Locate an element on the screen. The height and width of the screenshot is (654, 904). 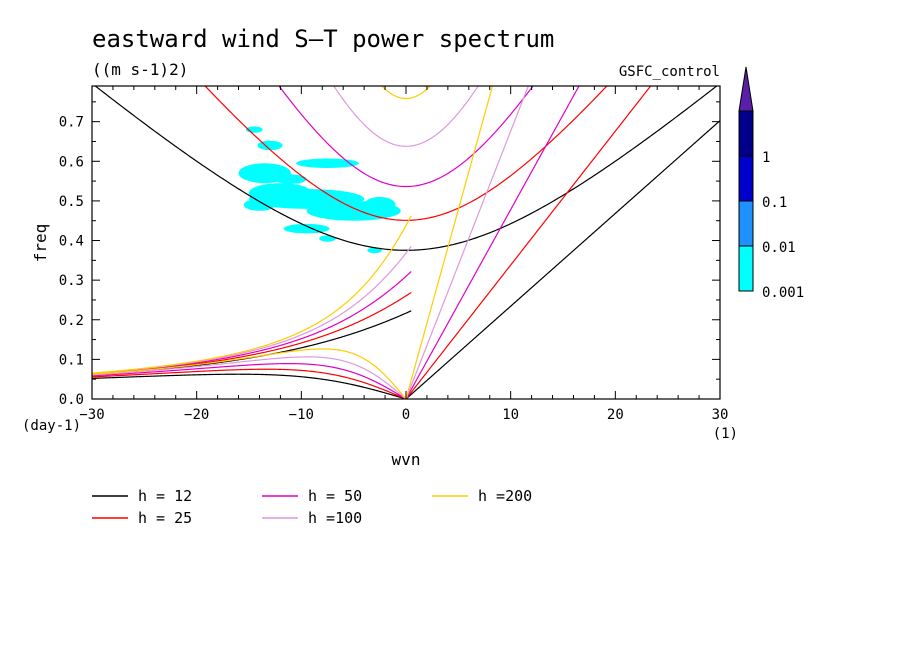
y-unit-label: (day-1) is located at coordinates (51, 426).